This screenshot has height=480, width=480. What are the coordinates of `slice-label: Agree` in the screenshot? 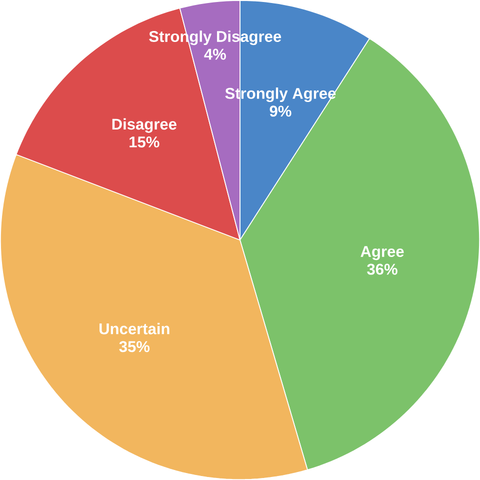 It's located at (382, 253).